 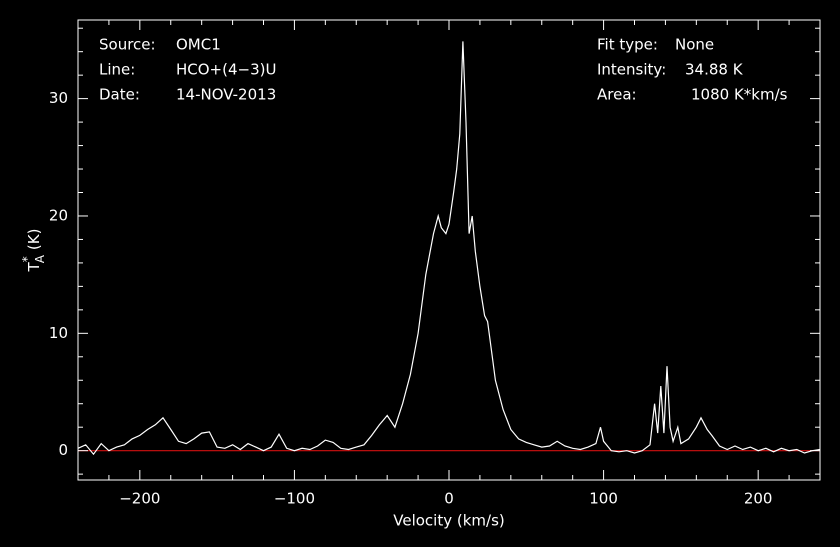 I want to click on y-label-sup: *, so click(x=27, y=259).